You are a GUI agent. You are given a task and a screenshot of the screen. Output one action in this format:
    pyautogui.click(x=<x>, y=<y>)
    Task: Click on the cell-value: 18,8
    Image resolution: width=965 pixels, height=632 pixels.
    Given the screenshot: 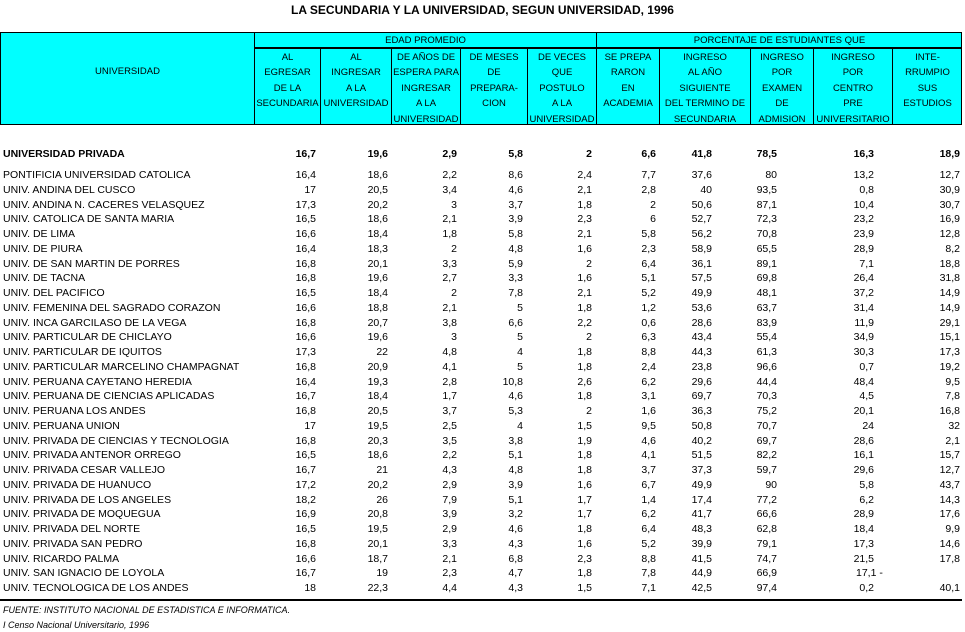 What is the action you would take?
    pyautogui.click(x=949, y=263)
    